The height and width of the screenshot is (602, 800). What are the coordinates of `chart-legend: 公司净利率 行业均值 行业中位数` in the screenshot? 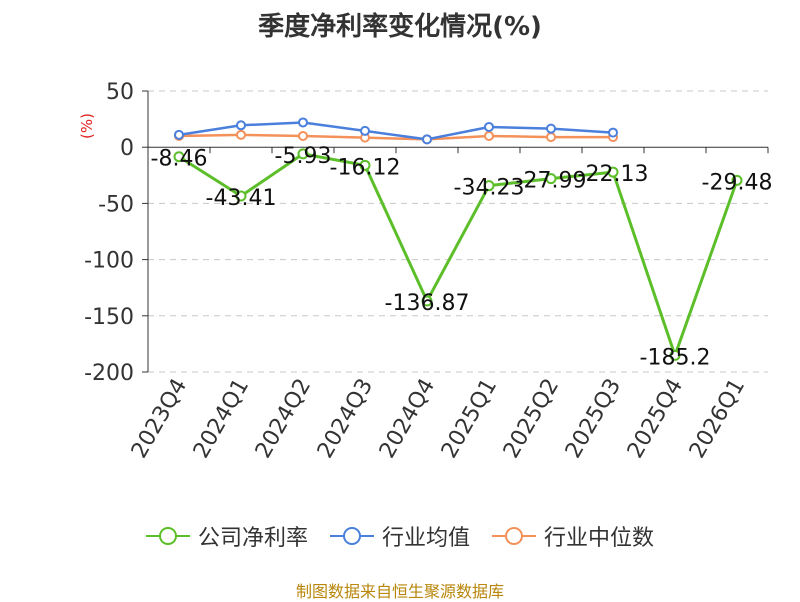 It's located at (400, 536).